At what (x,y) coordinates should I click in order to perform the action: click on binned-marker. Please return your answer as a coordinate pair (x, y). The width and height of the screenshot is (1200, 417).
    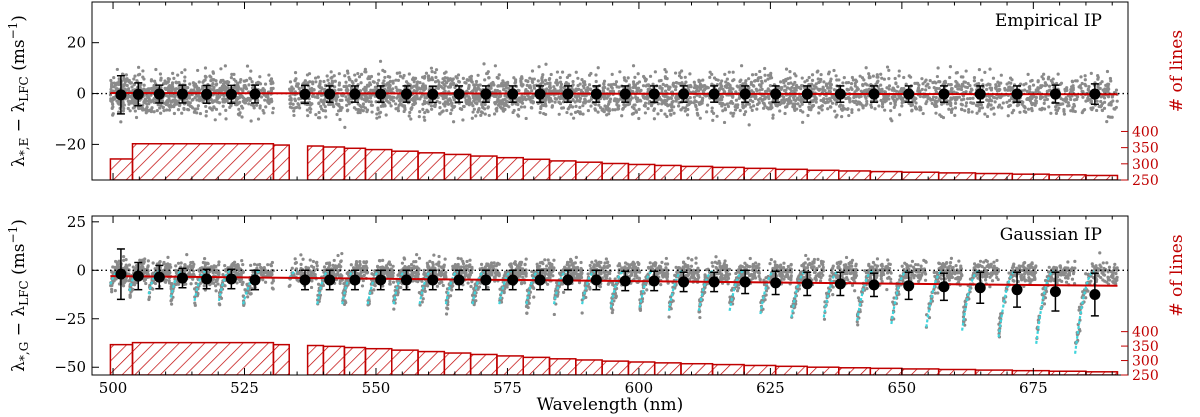
    Looking at the image, I should click on (568, 94).